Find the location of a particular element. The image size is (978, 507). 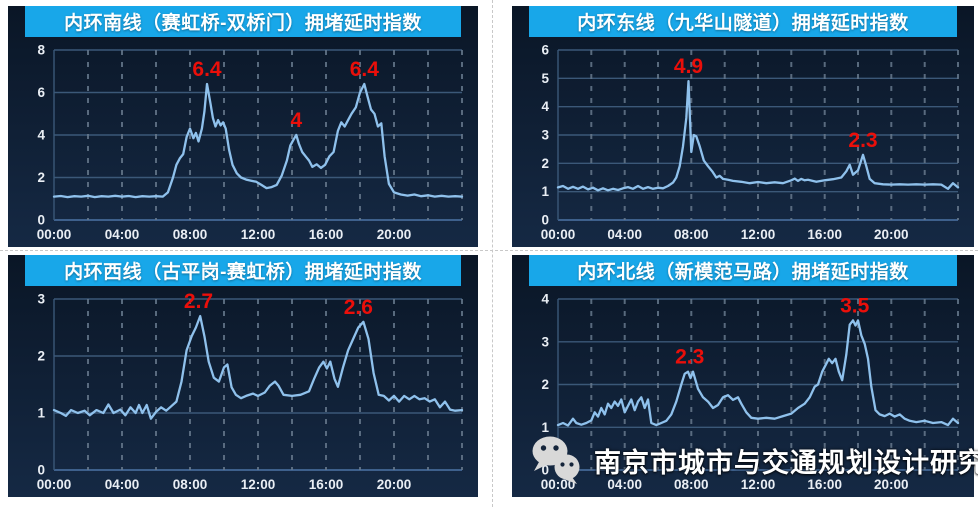

chart-title: 内环南线（赛虹桥-双桥门）拥堵延时指数 is located at coordinates (243, 21).